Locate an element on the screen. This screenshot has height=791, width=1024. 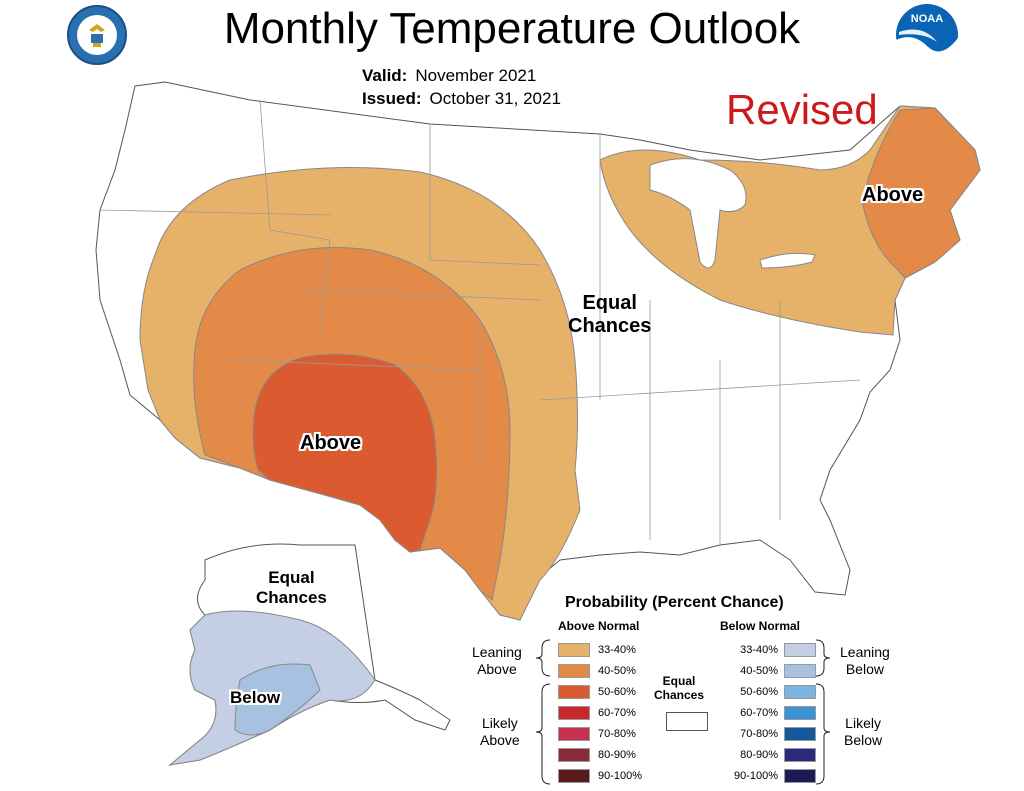
below-legend-row: 90-100% is located at coordinates (772, 776).